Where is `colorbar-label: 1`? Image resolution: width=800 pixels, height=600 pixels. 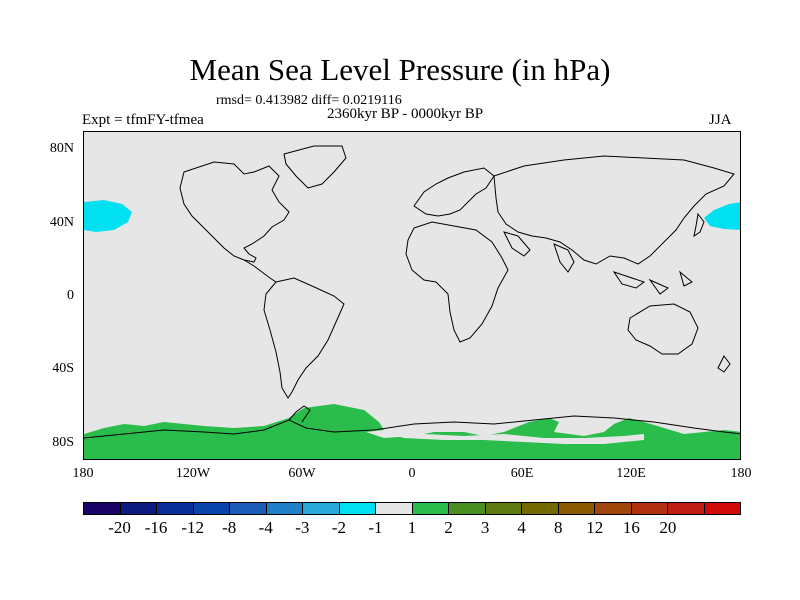 colorbar-label: 1 is located at coordinates (412, 527).